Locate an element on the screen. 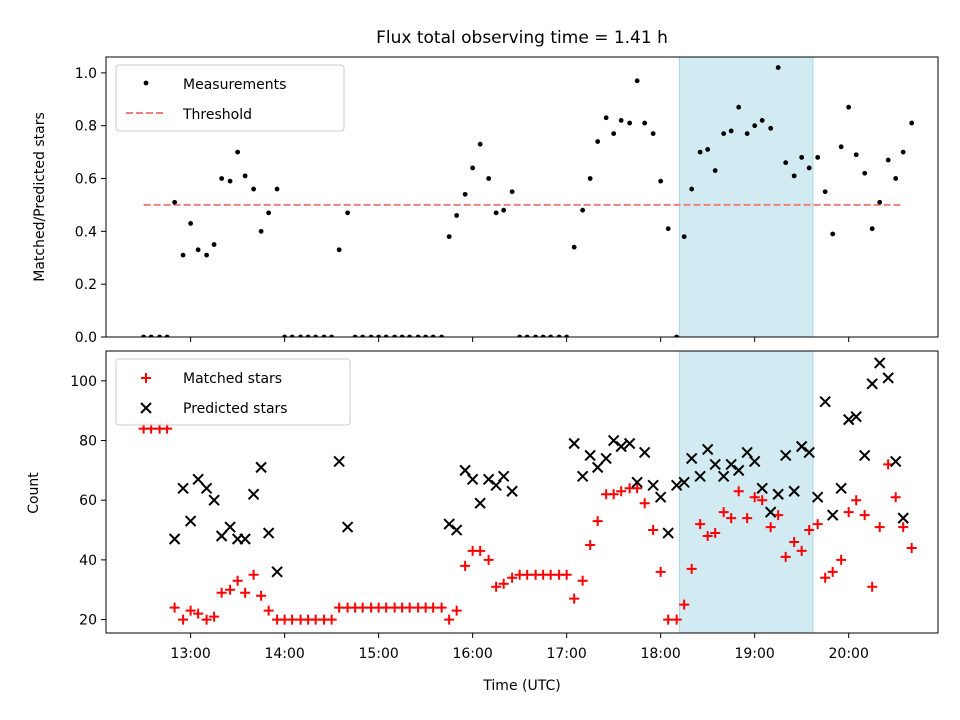 This screenshot has width=960, height=720. bottom-y-tick-label: 100 is located at coordinates (83, 382).